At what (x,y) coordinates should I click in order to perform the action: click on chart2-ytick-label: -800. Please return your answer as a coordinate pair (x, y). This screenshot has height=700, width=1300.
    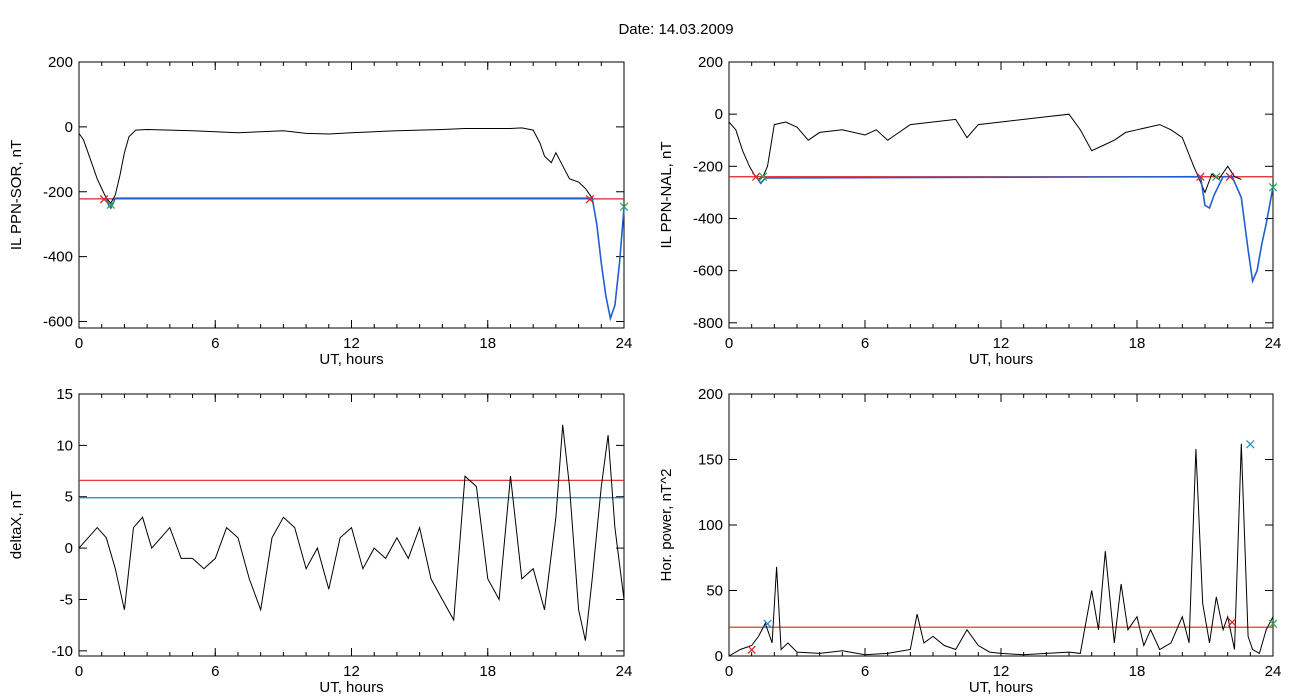
    Looking at the image, I should click on (708, 323).